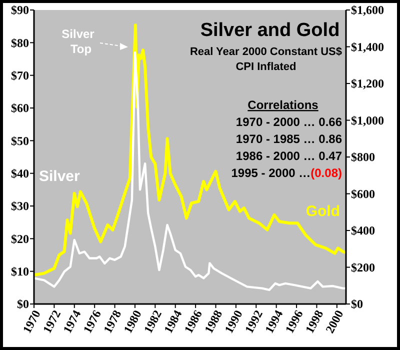 Image resolution: width=400 pixels, height=350 pixels. Describe the element at coordinates (367, 47) in the screenshot. I see `y2-tick-label: $1,400` at that location.